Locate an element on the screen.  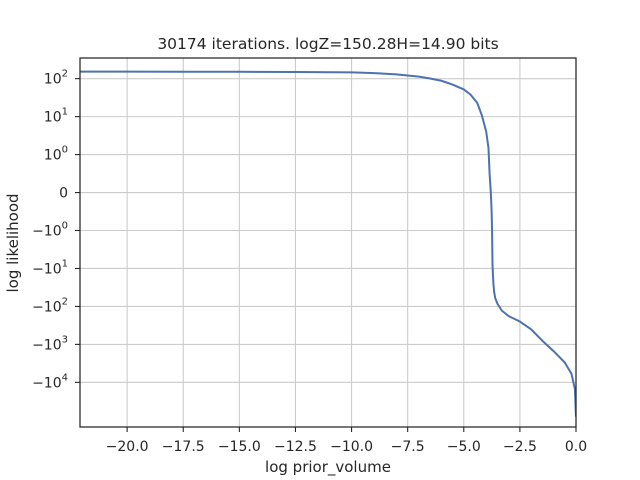
y-tick-label: 0 is located at coordinates (63, 194).